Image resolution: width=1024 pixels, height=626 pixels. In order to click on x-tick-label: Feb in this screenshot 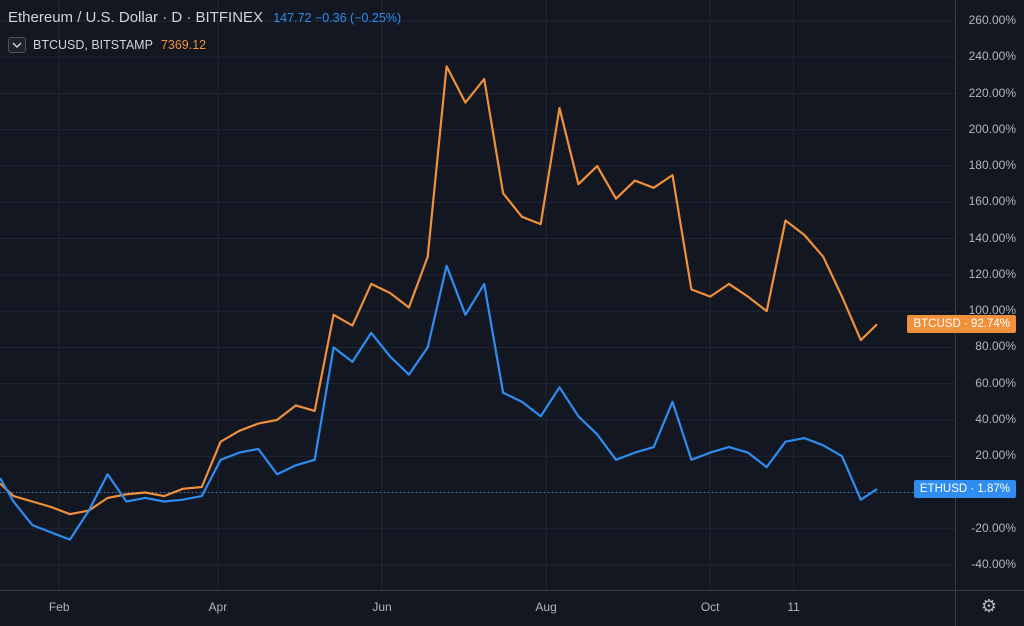, I will do `click(59, 607)`.